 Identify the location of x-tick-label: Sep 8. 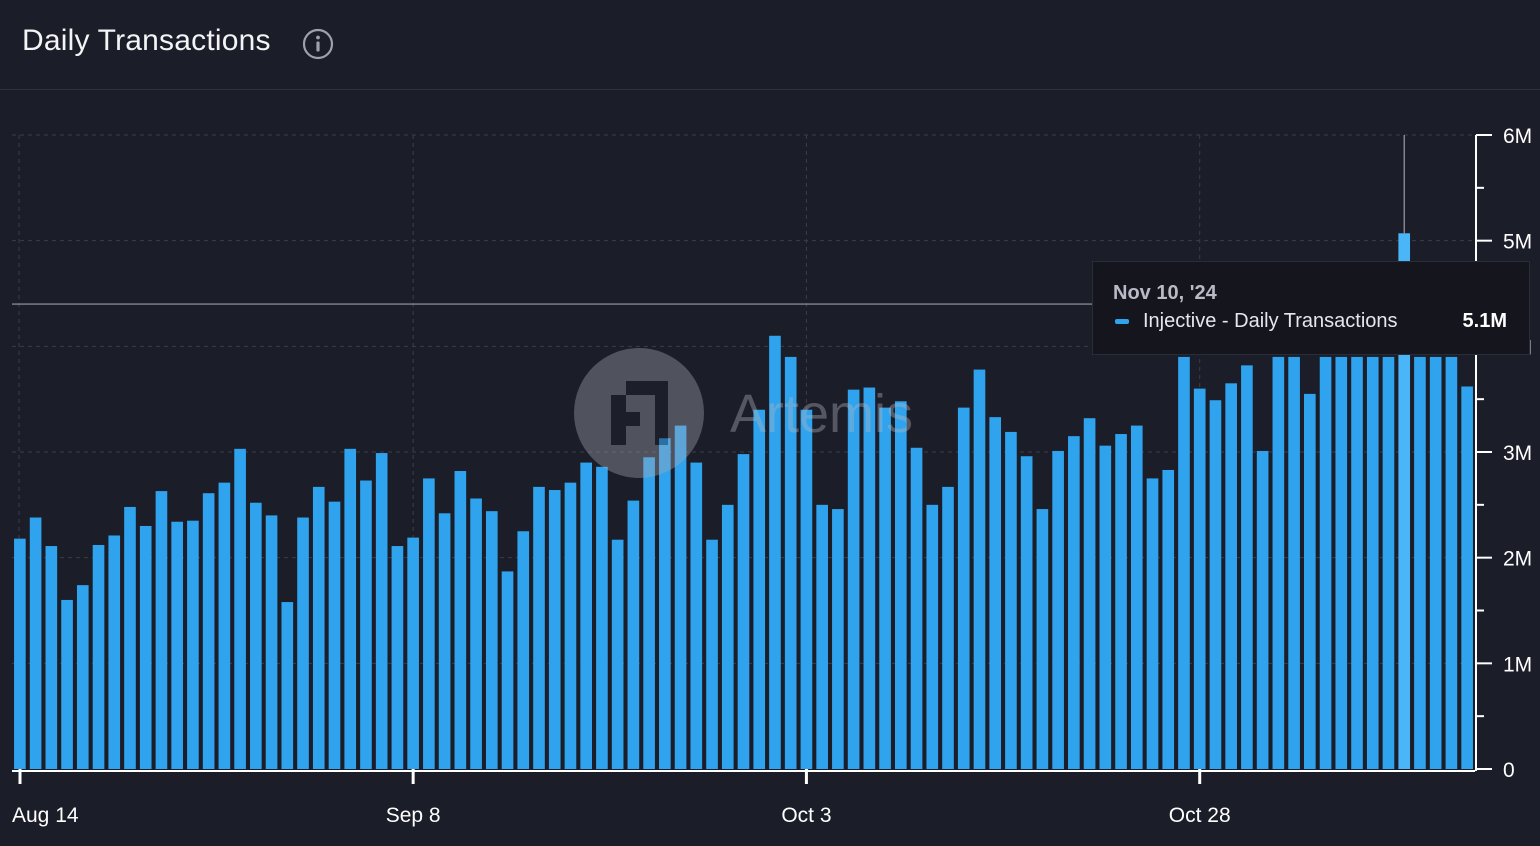
(413, 815).